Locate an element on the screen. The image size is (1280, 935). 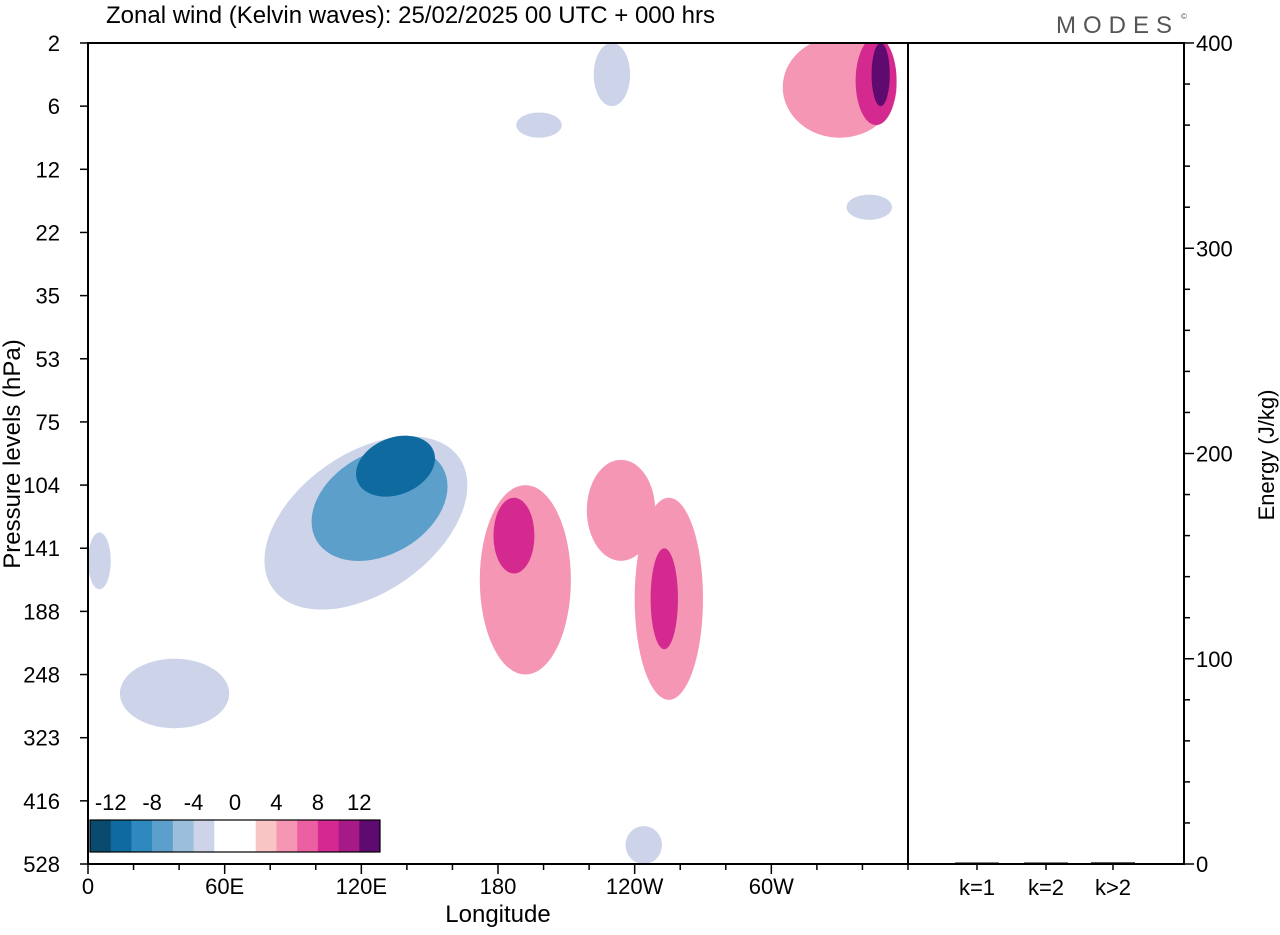
x-tick-label: 180 is located at coordinates (498, 886).